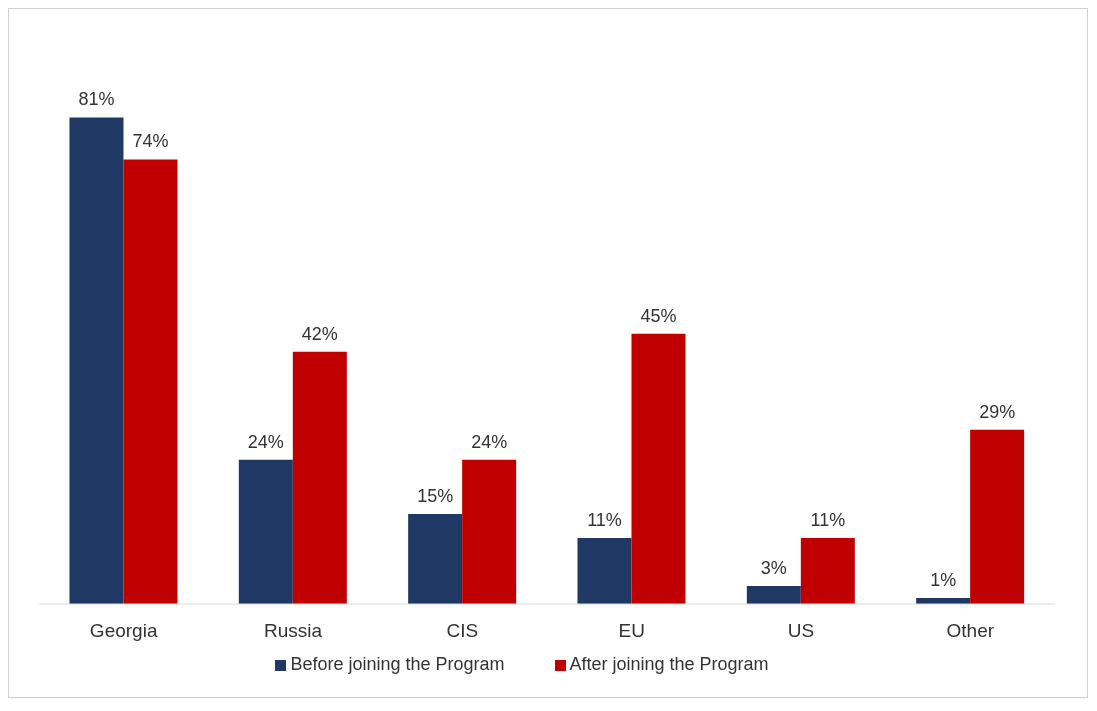 The height and width of the screenshot is (711, 1097). What do you see at coordinates (997, 411) in the screenshot?
I see `data-label: 29%` at bounding box center [997, 411].